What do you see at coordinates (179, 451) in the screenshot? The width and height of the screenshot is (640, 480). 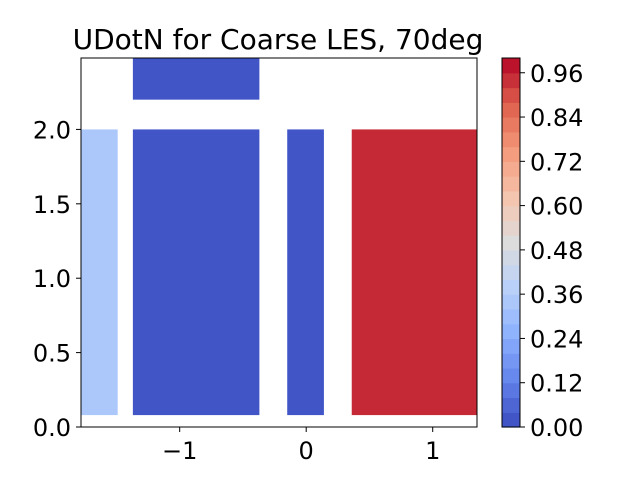 I see `x-tick-label: −1` at bounding box center [179, 451].